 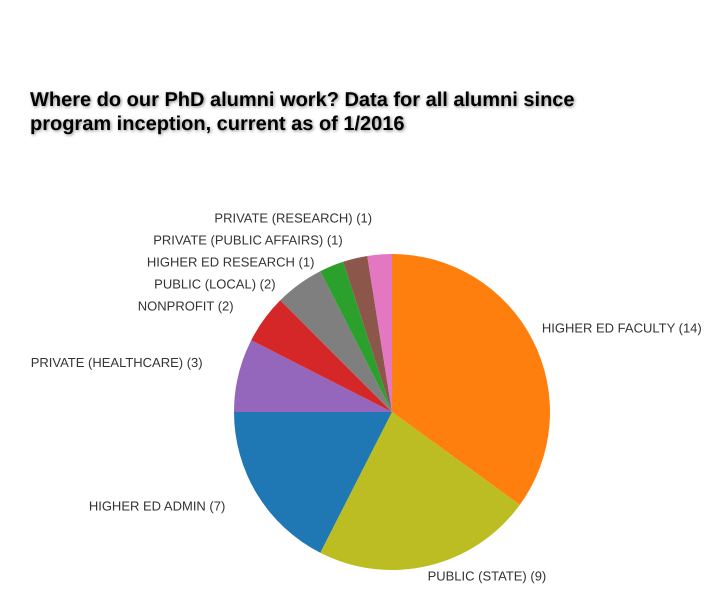 What do you see at coordinates (487, 576) in the screenshot?
I see `slice-label: PUBLIC (STATE) (9)` at bounding box center [487, 576].